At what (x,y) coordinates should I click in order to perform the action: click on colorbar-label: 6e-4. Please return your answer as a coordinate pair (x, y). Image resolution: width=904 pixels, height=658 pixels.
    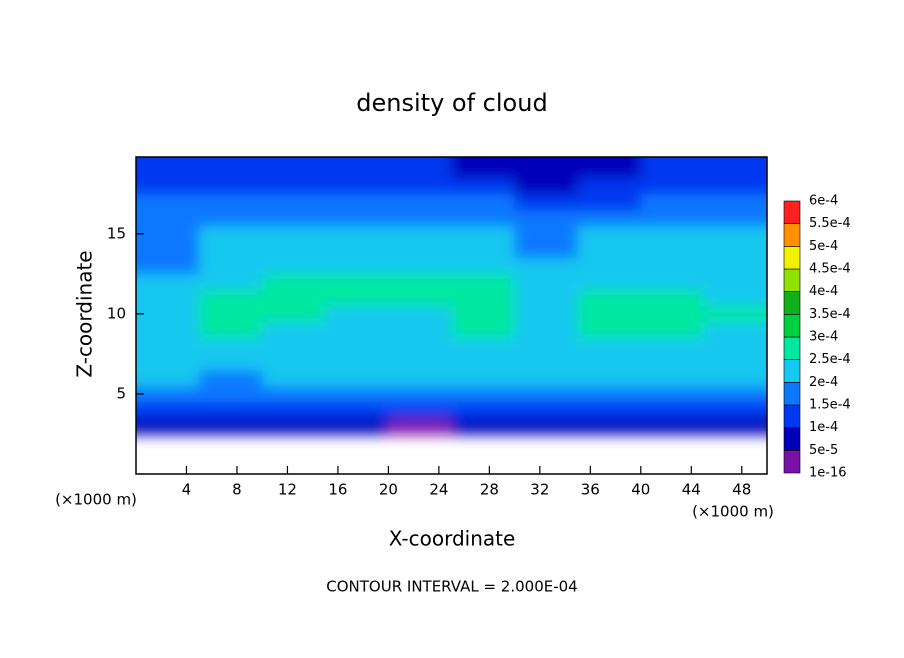
    Looking at the image, I should click on (823, 201).